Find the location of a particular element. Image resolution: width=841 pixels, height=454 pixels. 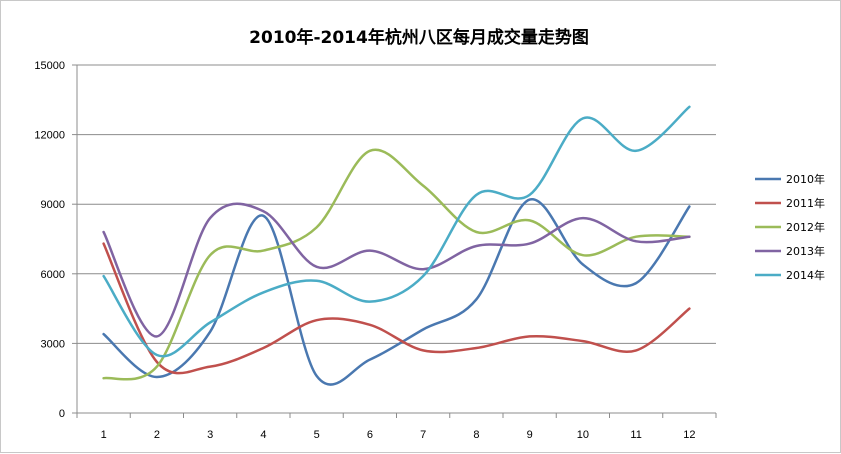

y-tick-label: 12000 is located at coordinates (49, 136).